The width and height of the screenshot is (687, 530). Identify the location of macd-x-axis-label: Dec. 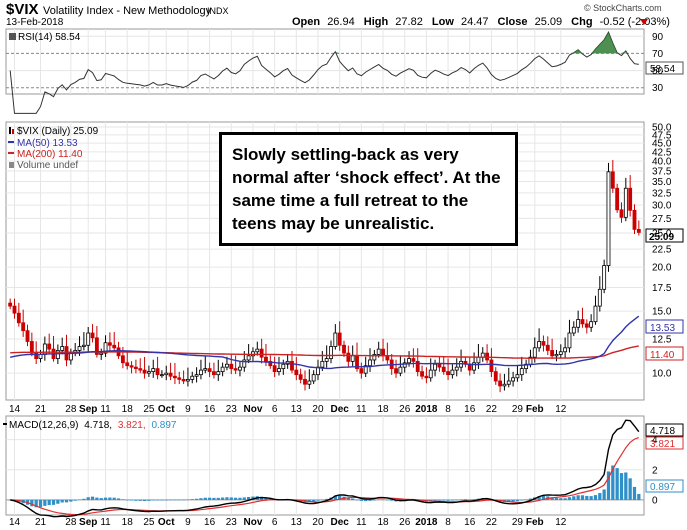
(339, 522).